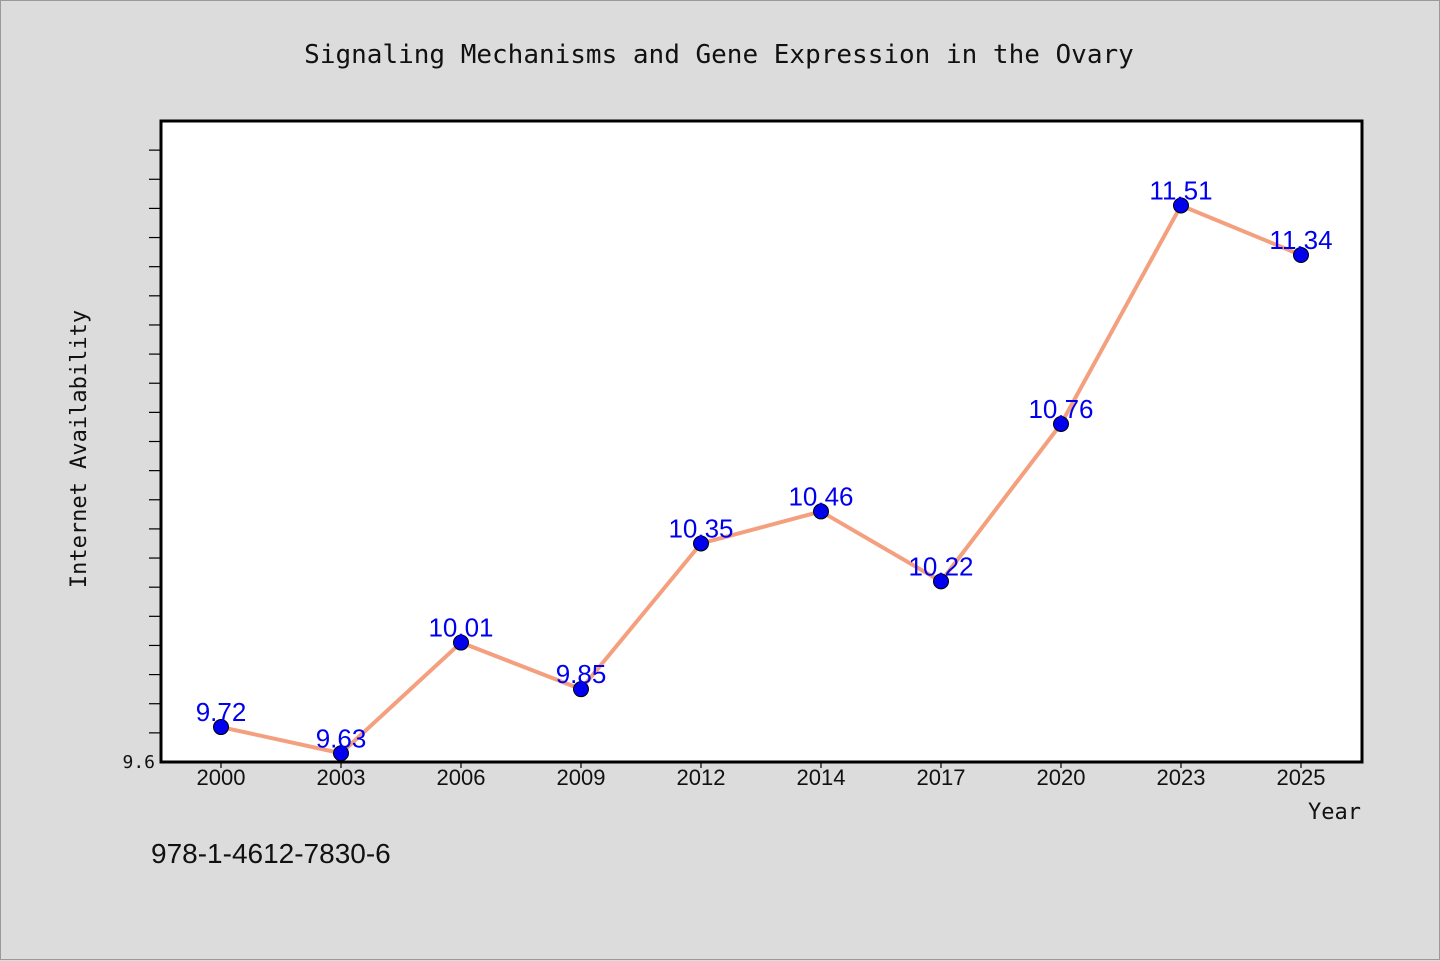 Image resolution: width=1440 pixels, height=961 pixels. I want to click on x-tick-label: 2012, so click(701, 777).